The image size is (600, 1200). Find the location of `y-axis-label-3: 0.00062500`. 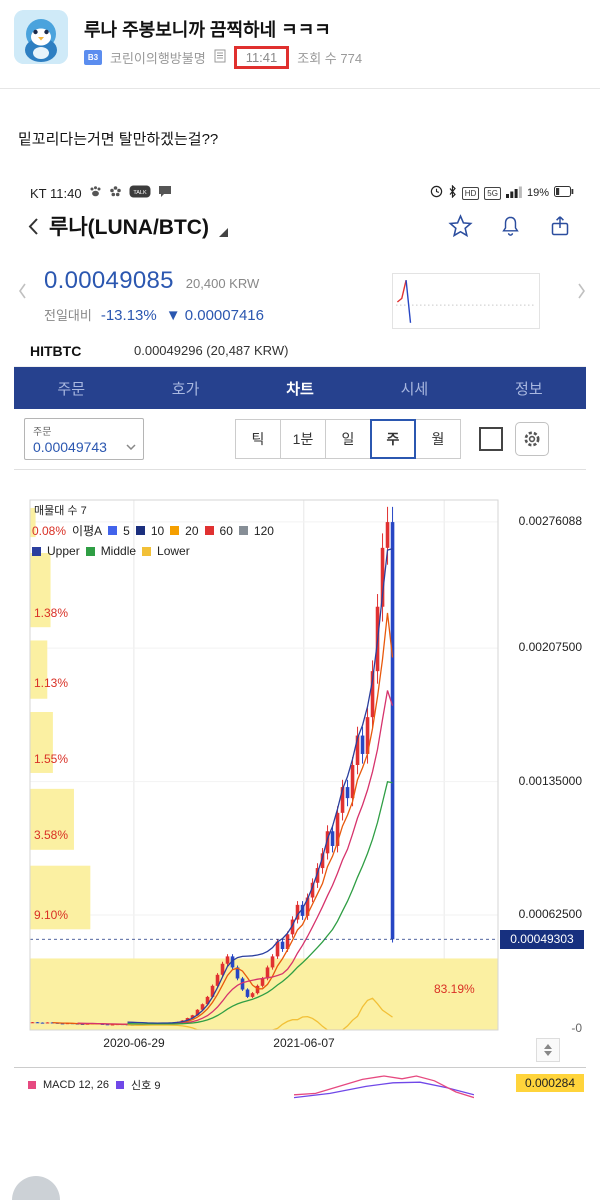

y-axis-label-3: 0.00062500 is located at coordinates (550, 914).